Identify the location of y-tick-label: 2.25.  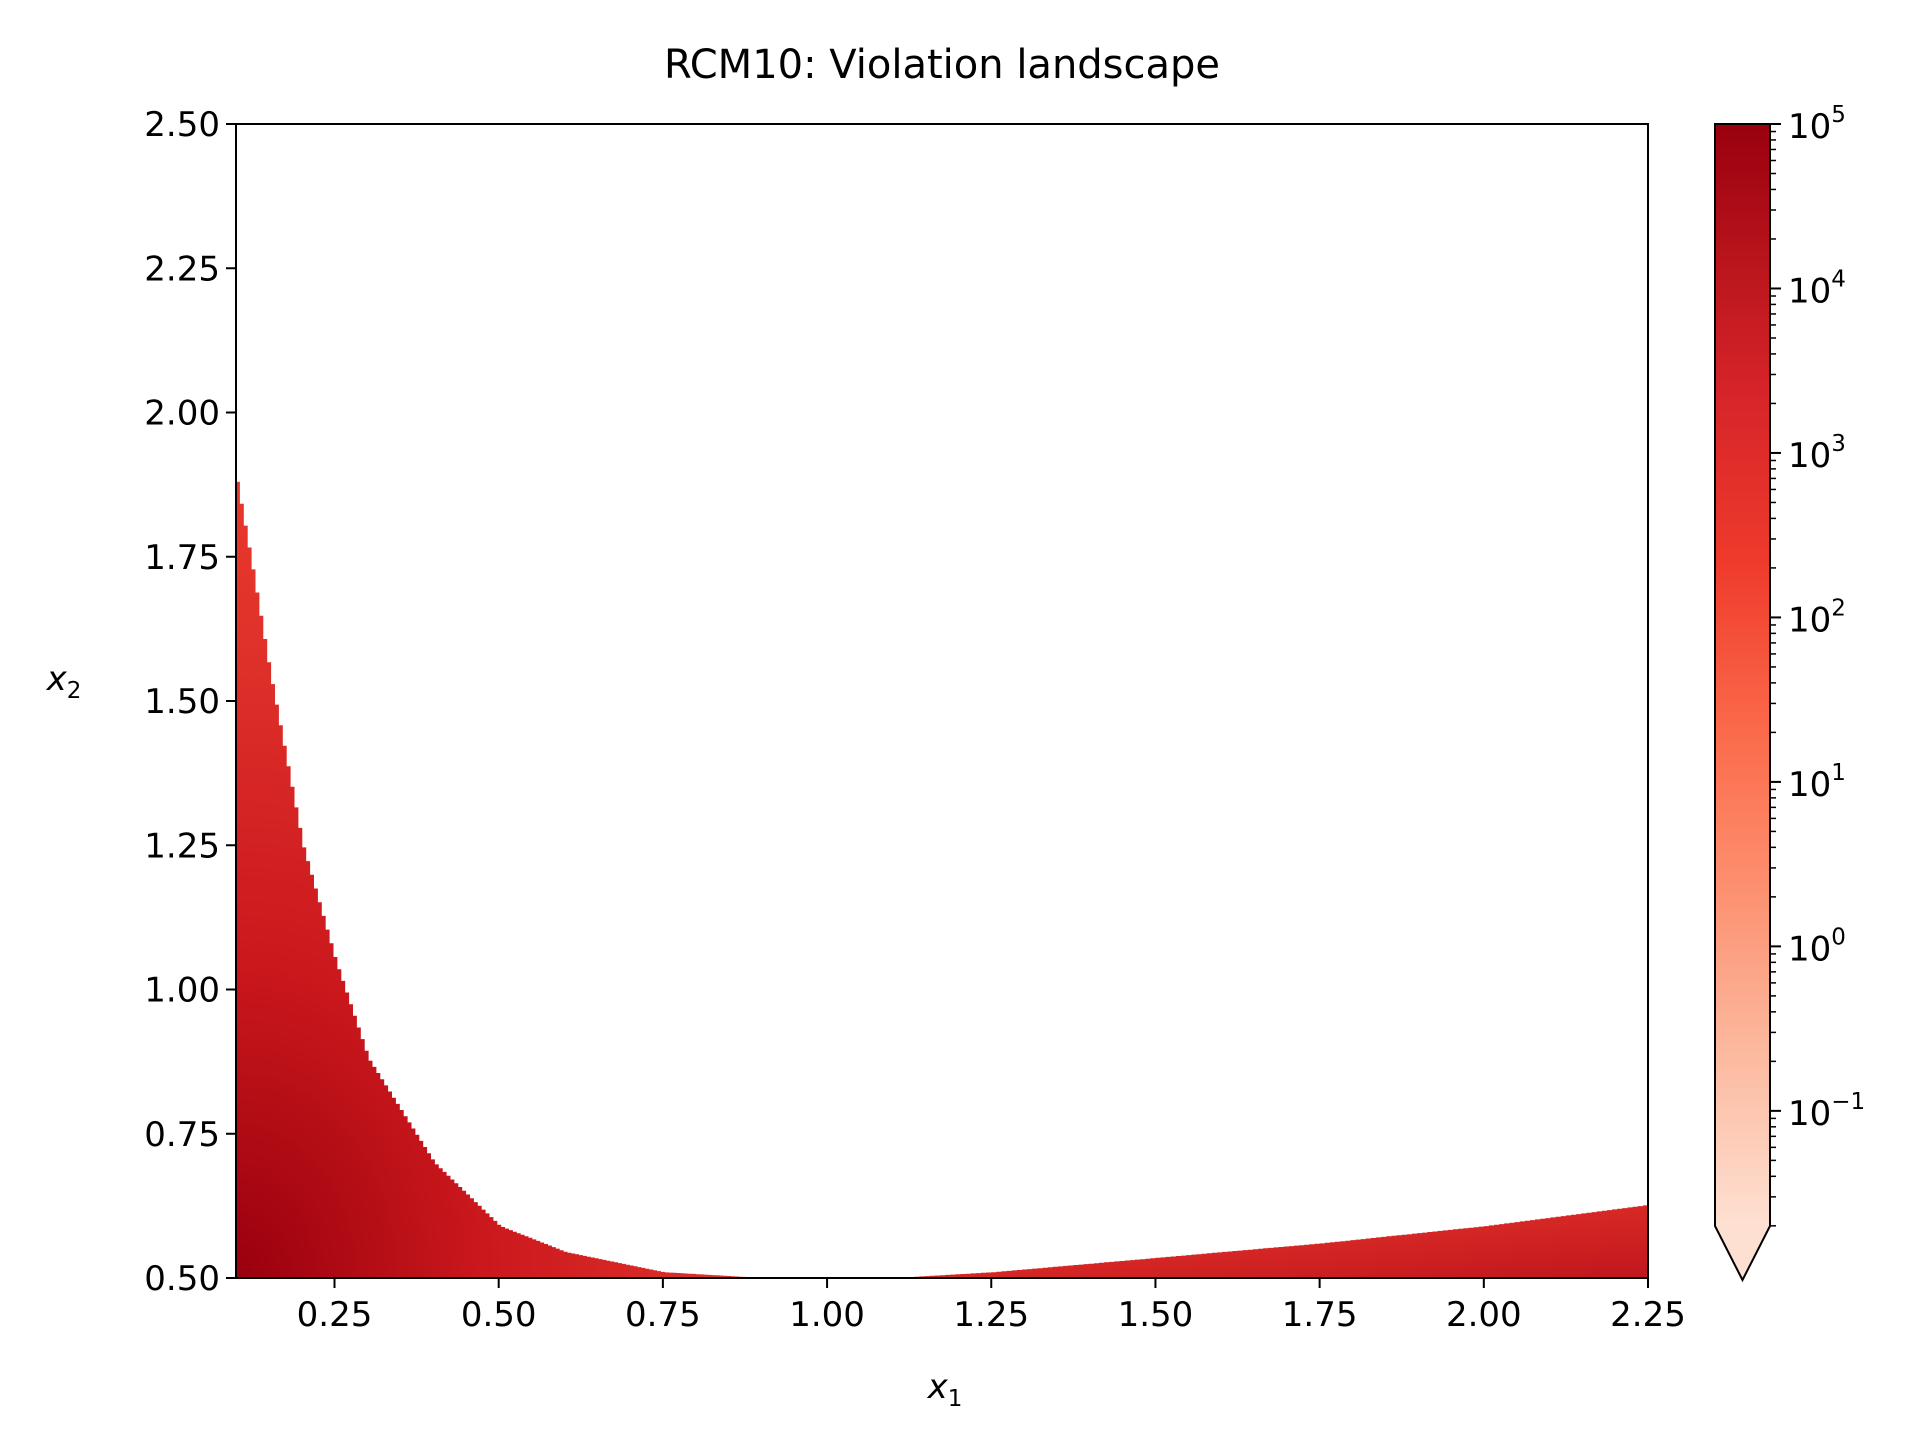
(182, 269).